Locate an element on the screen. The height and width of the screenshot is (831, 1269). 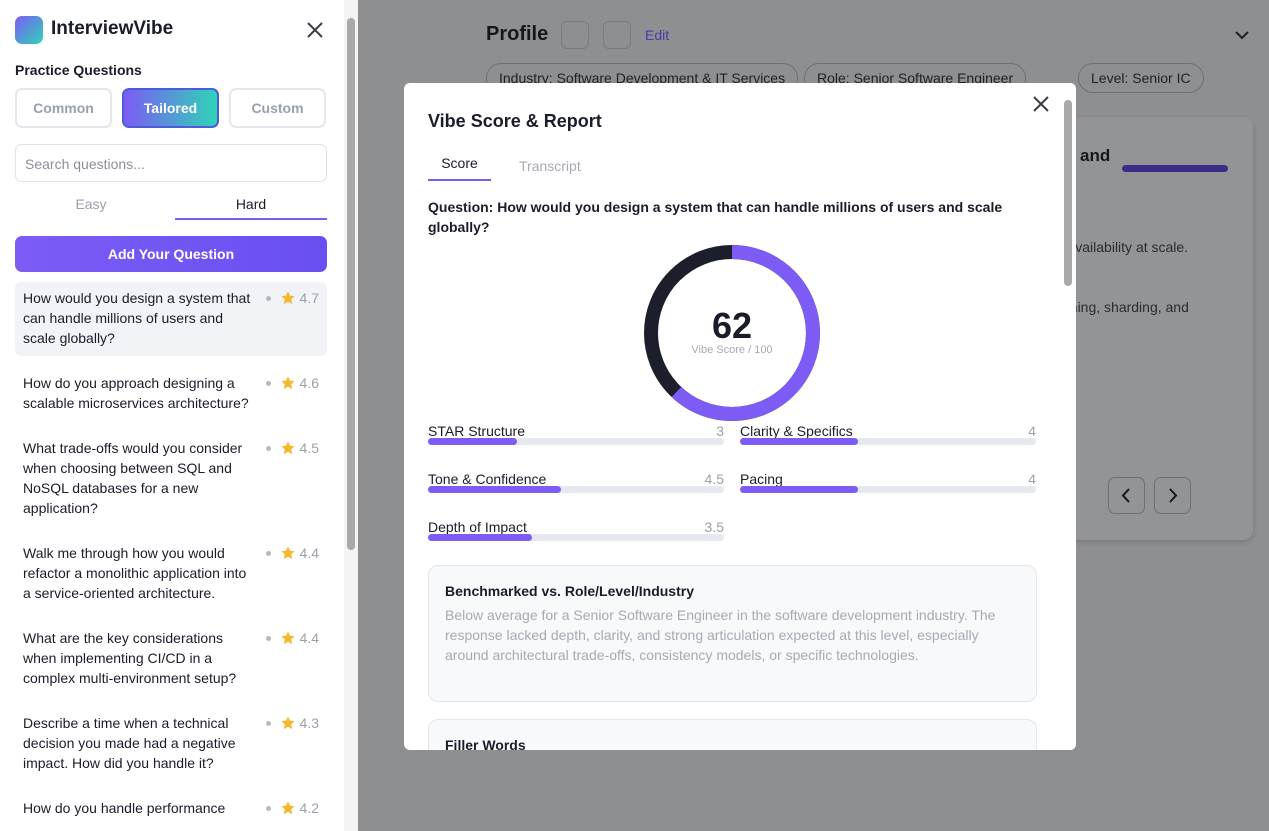
close-modal is located at coordinates (1041, 104).